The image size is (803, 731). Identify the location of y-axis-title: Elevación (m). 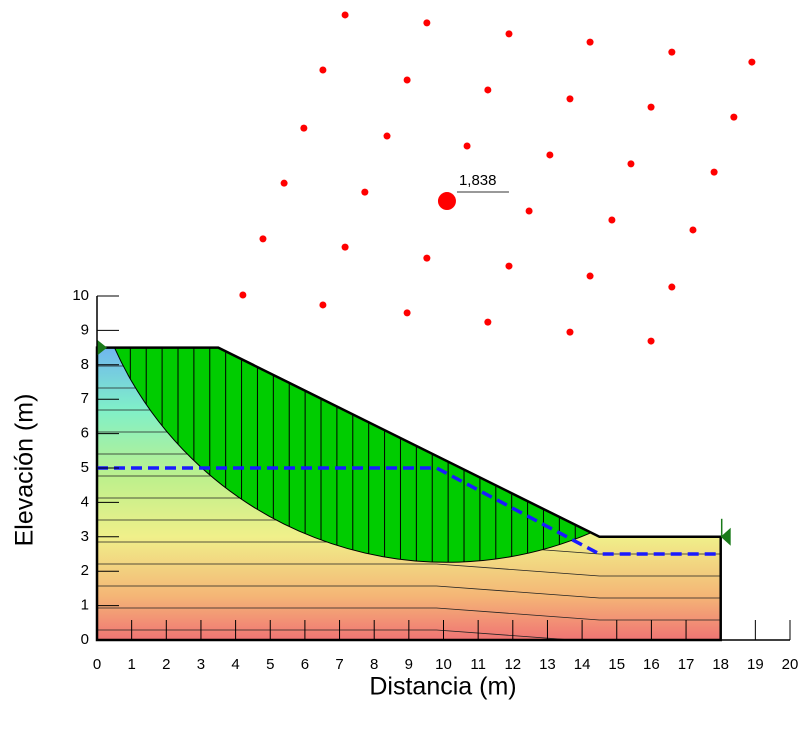
(25, 470).